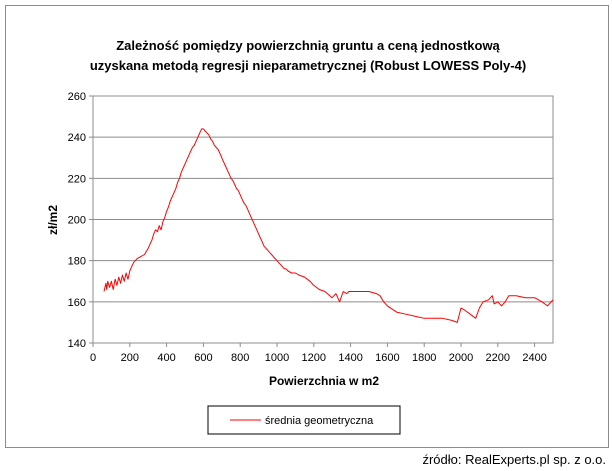 The image size is (612, 471). I want to click on y-tick-label: 180, so click(77, 262).